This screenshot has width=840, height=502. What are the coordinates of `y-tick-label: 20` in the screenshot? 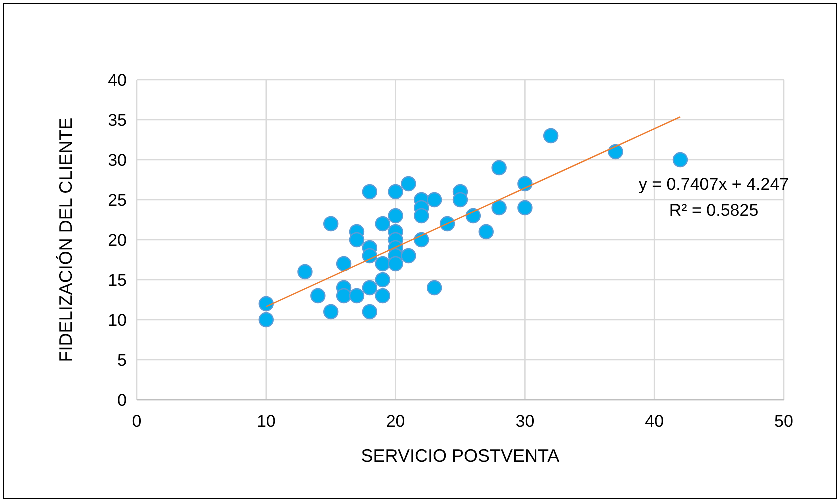 It's located at (117, 240).